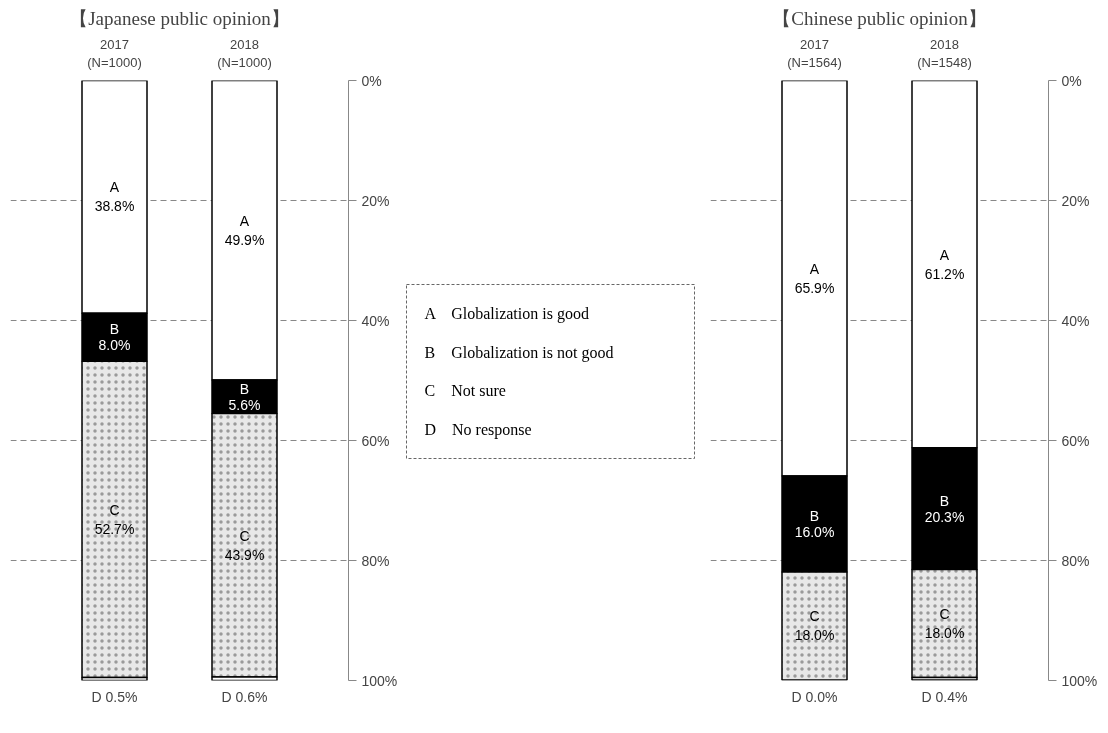 This screenshot has width=1108, height=733. What do you see at coordinates (114, 53) in the screenshot?
I see `x-tick-label: 2017 (N=1000)` at bounding box center [114, 53].